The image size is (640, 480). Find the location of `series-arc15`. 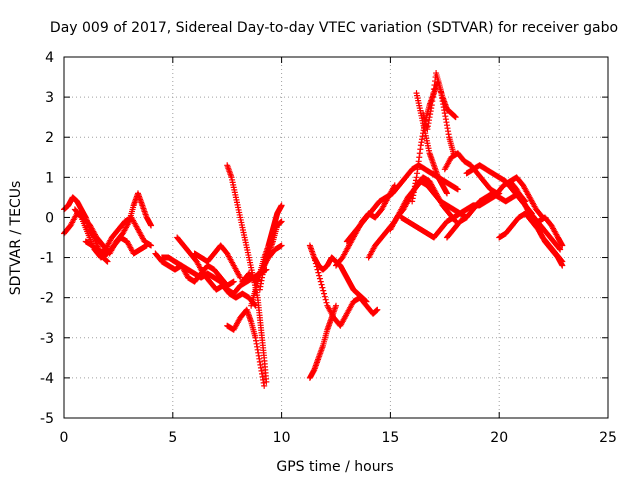

series-arc15 is located at coordinates (322, 341).